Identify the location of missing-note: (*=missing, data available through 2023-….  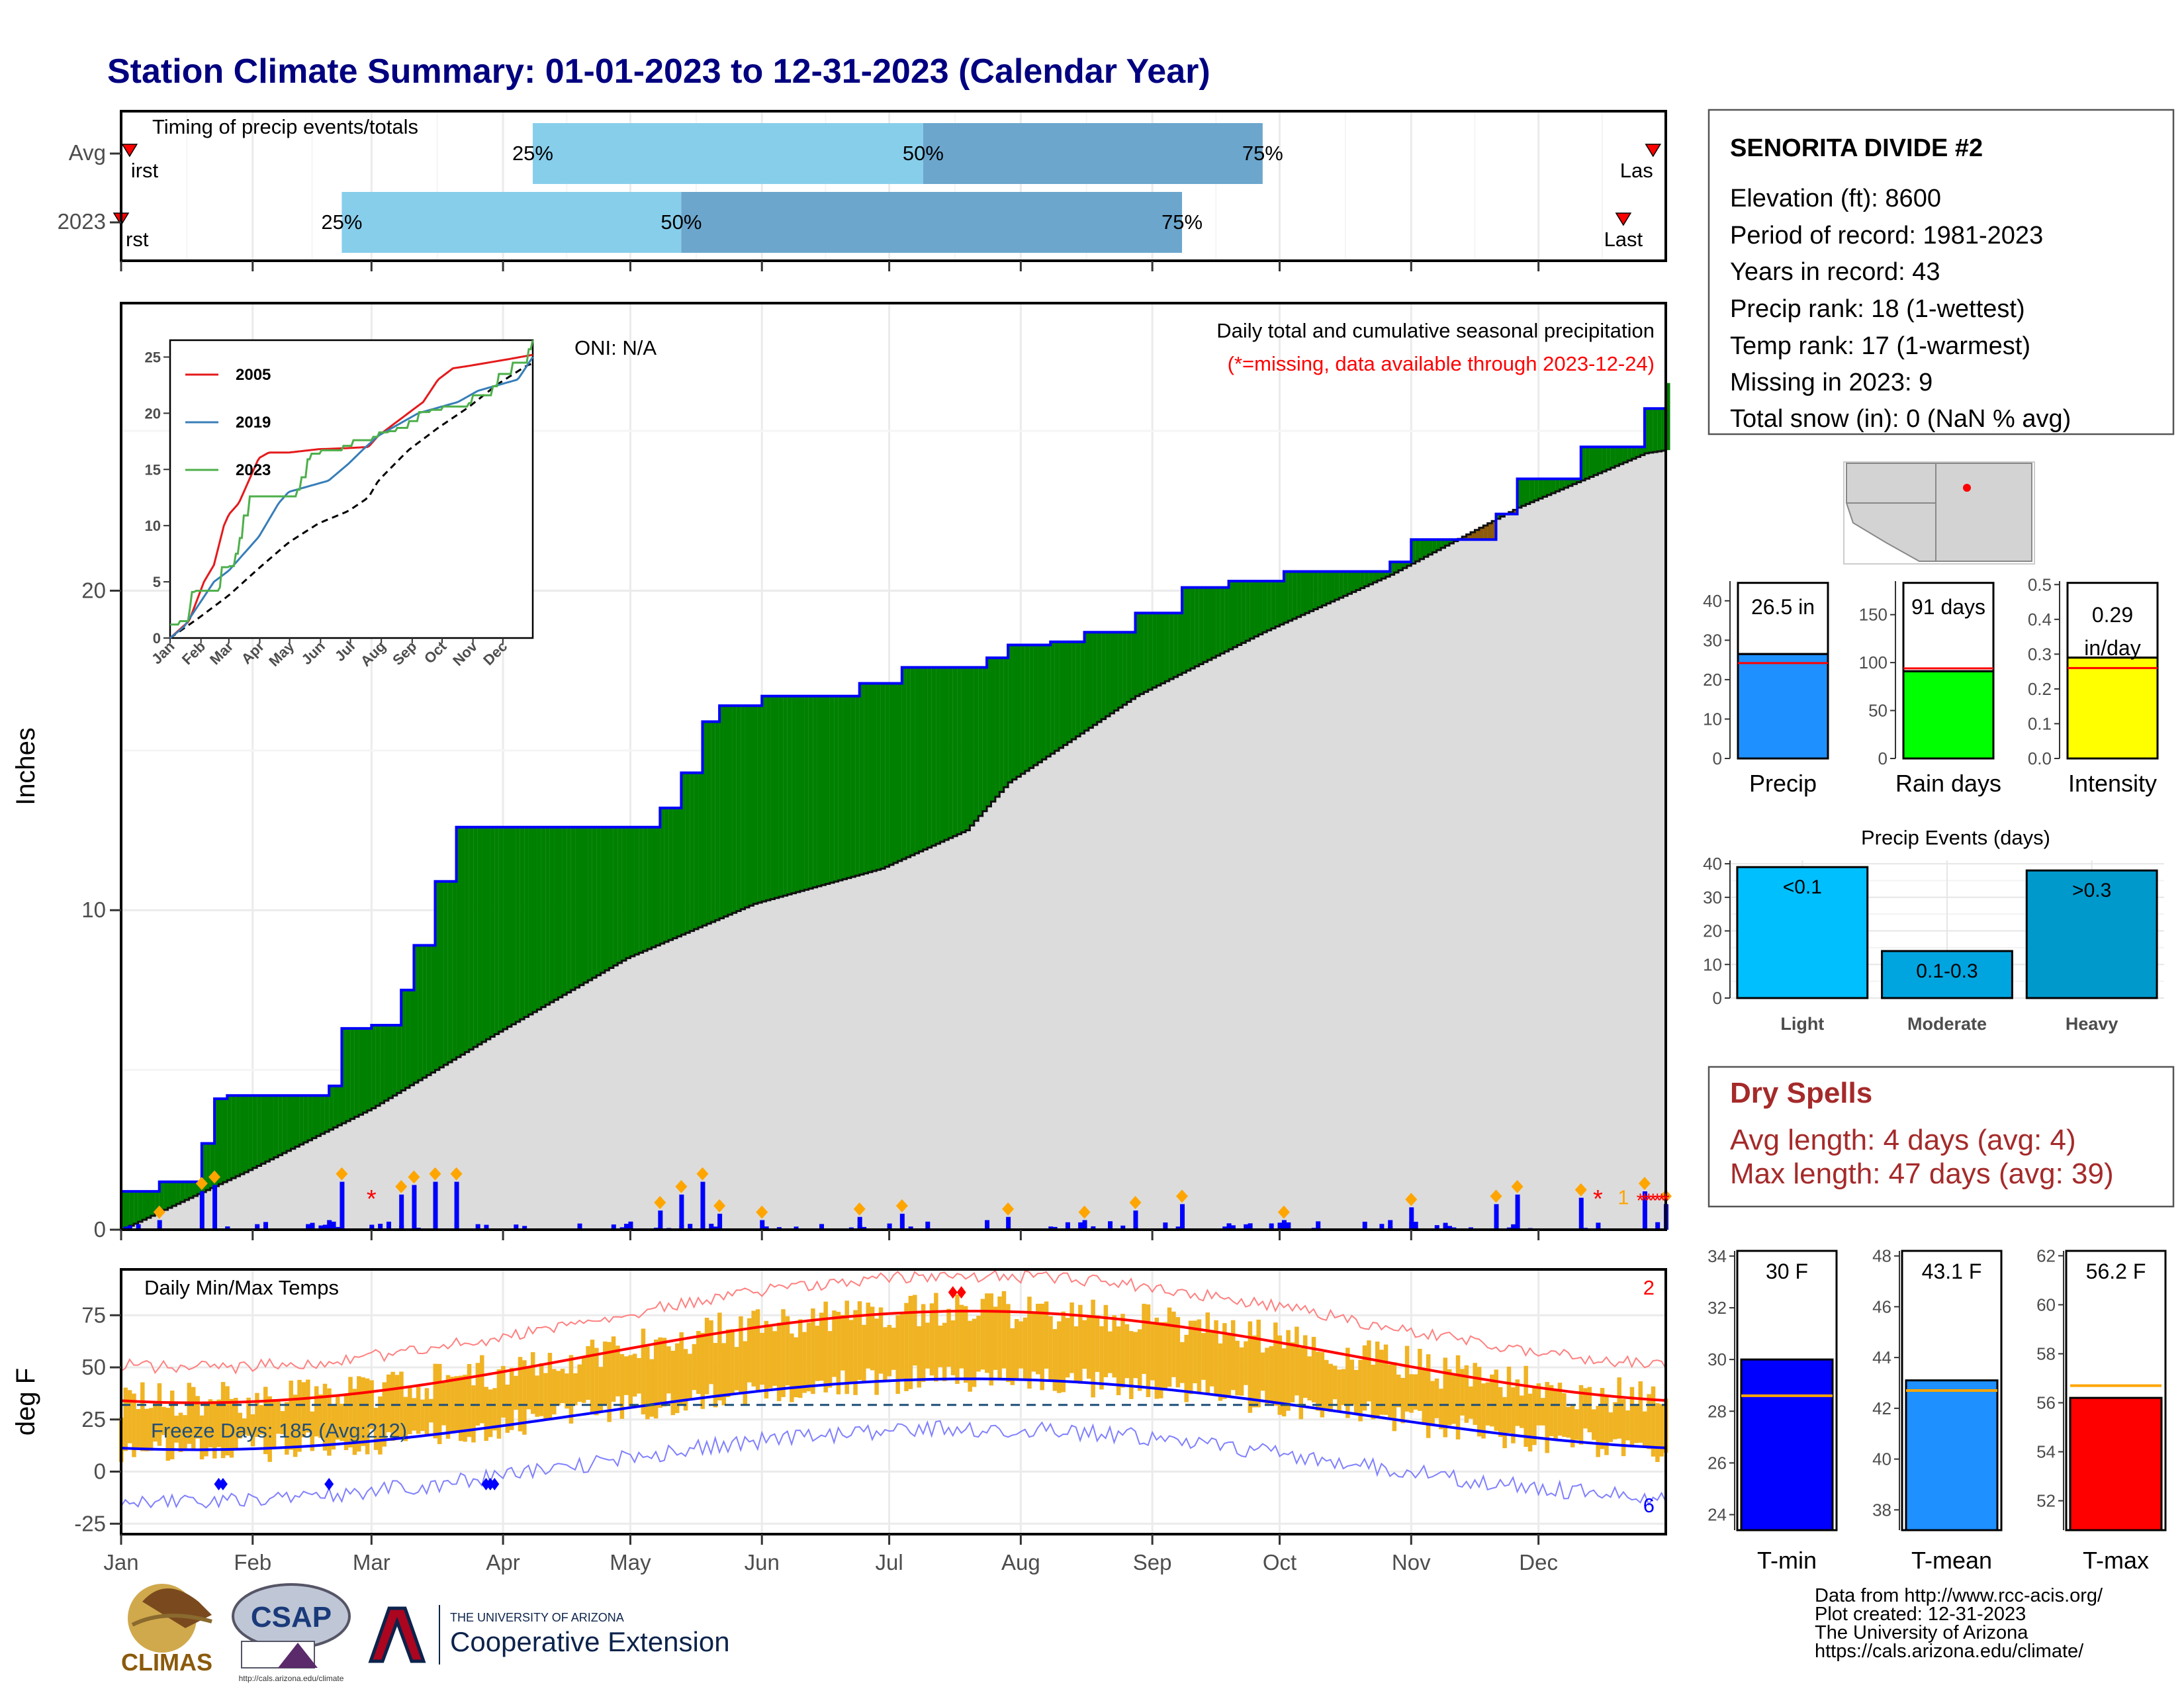
(1442, 363).